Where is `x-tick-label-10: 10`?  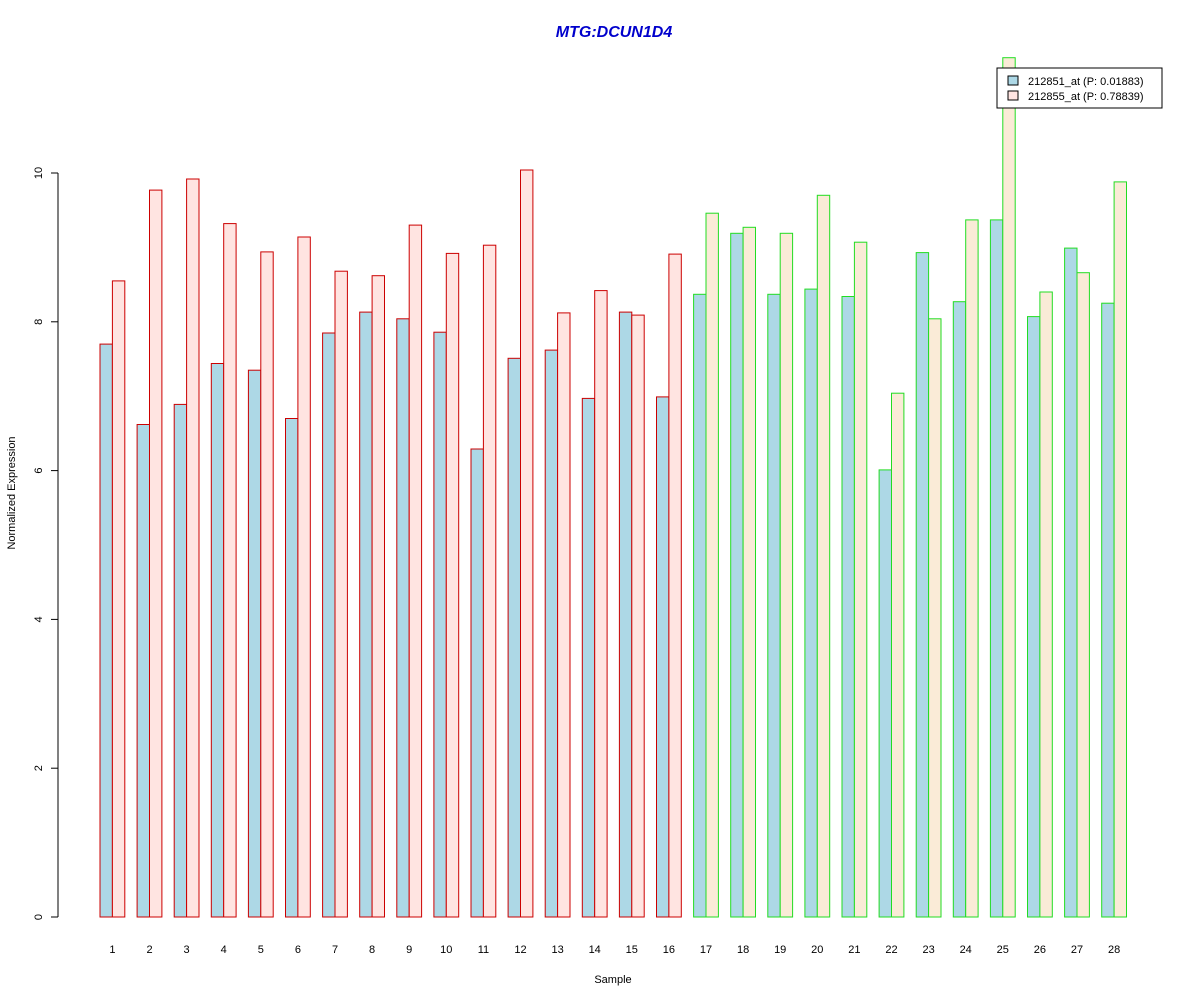 x-tick-label-10: 10 is located at coordinates (446, 950).